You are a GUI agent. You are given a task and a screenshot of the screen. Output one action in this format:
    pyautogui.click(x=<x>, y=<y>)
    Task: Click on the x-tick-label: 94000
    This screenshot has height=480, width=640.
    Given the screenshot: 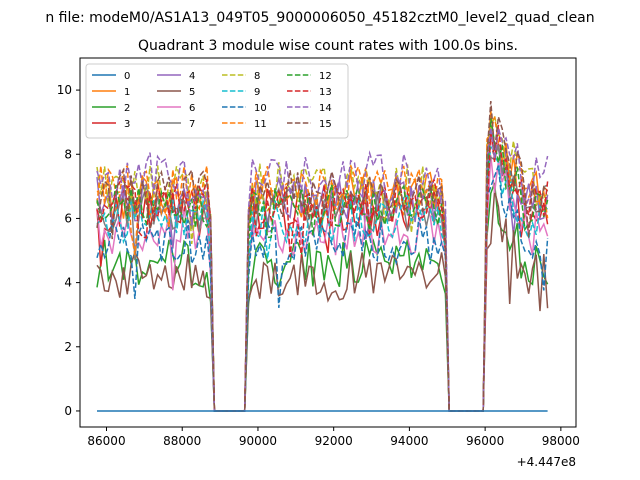 What is the action you would take?
    pyautogui.click(x=409, y=441)
    